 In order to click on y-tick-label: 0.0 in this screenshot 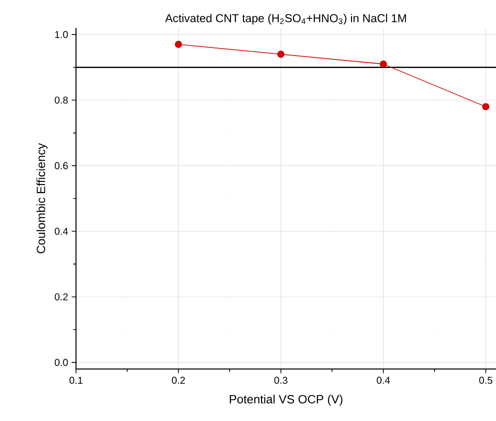, I will do `click(61, 362)`.